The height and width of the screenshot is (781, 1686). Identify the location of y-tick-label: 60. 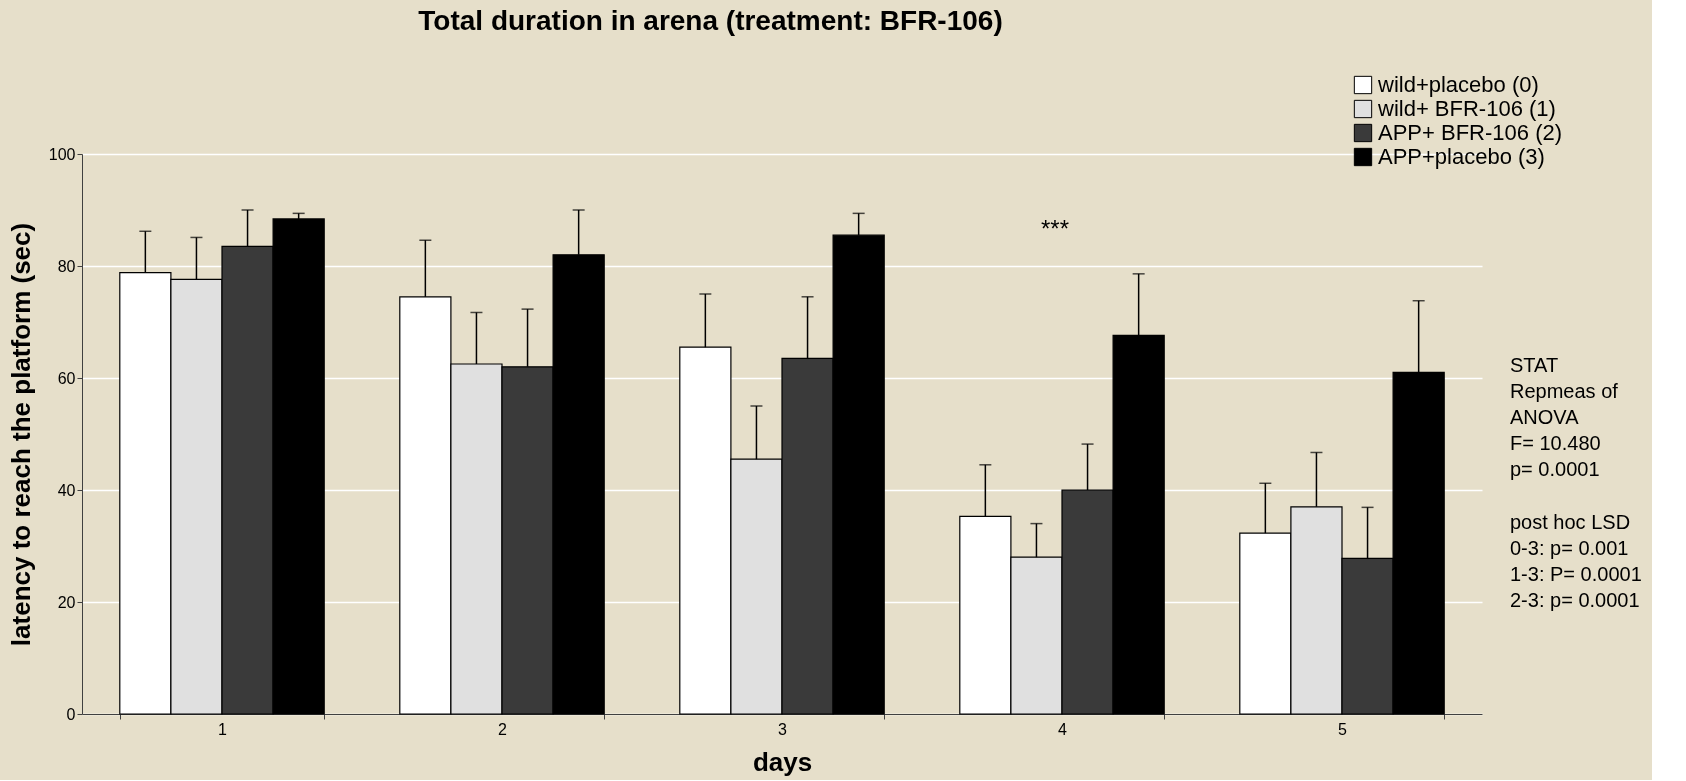
(66, 378).